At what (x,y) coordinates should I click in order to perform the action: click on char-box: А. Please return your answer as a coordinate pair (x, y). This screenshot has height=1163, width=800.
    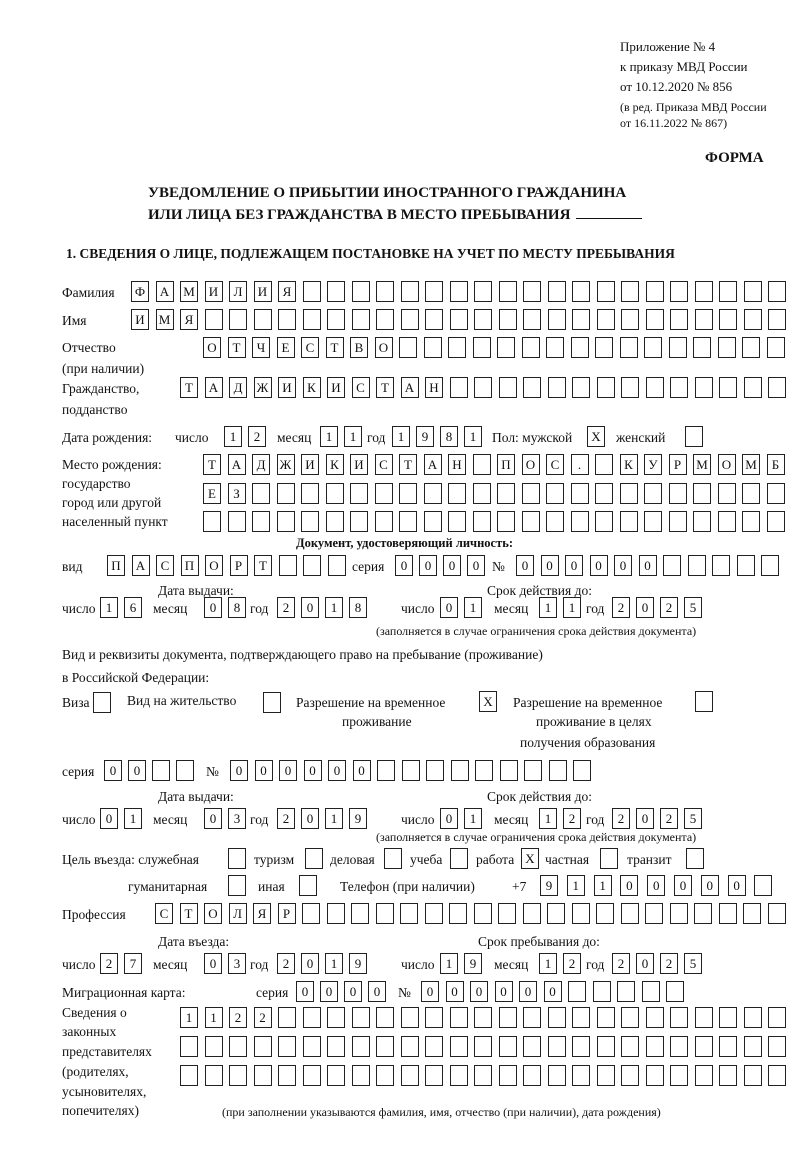
    Looking at the image, I should click on (164, 291).